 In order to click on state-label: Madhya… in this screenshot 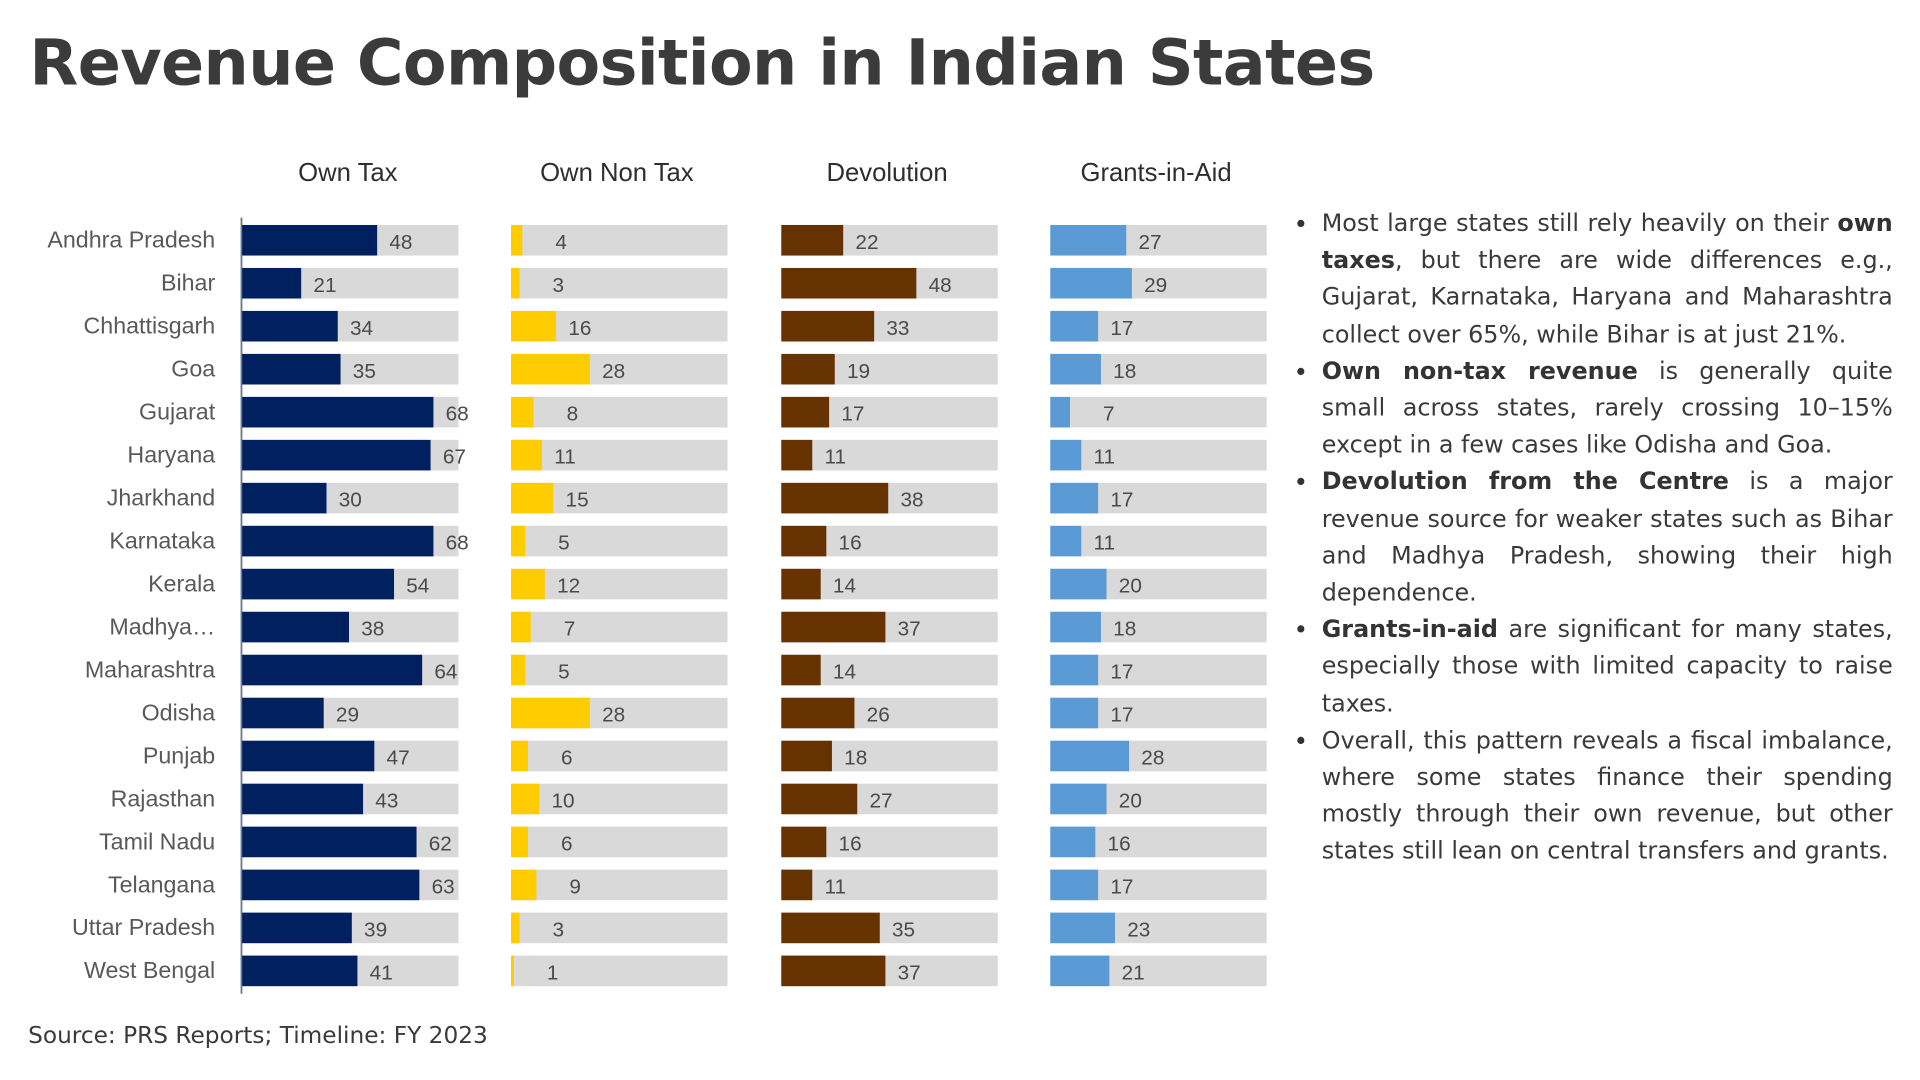, I will do `click(162, 626)`.